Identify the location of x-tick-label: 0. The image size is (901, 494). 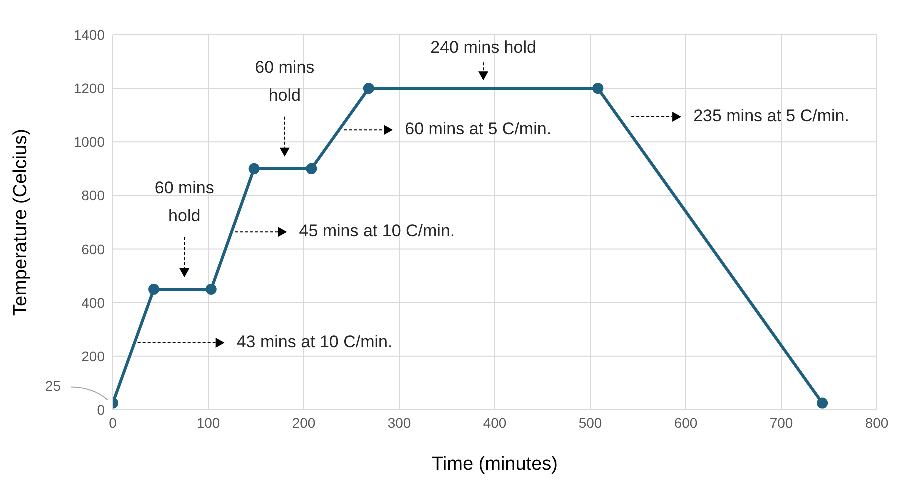
(113, 422).